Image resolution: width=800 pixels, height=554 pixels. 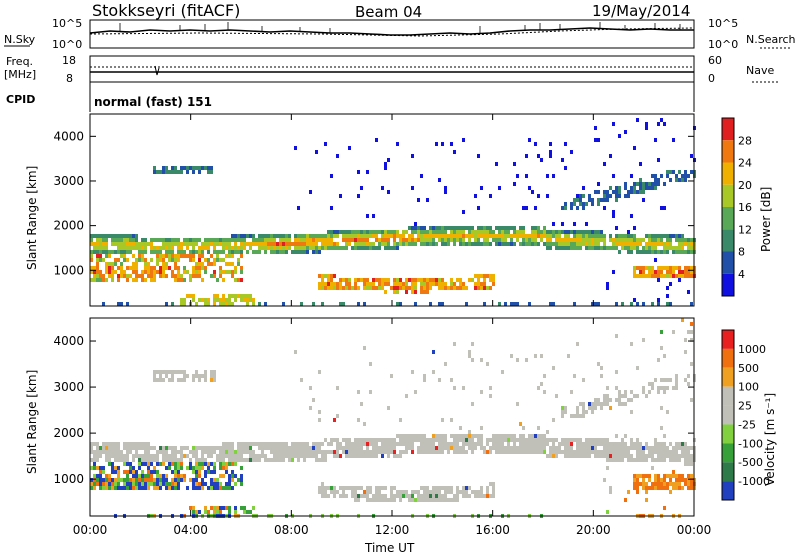 I want to click on colorbar-tick-label: -25, so click(x=747, y=424).